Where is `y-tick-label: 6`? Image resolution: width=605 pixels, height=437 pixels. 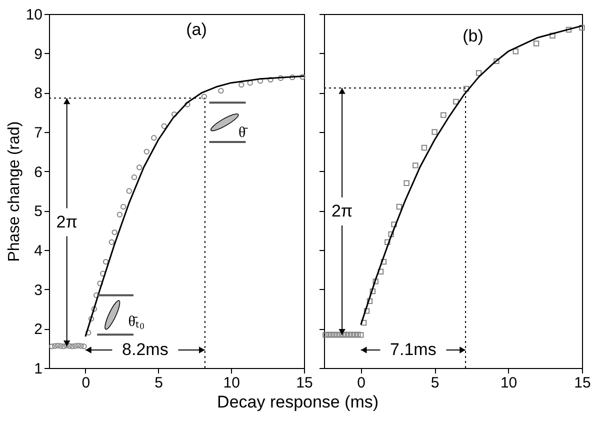 y-tick-label: 6 is located at coordinates (38, 172).